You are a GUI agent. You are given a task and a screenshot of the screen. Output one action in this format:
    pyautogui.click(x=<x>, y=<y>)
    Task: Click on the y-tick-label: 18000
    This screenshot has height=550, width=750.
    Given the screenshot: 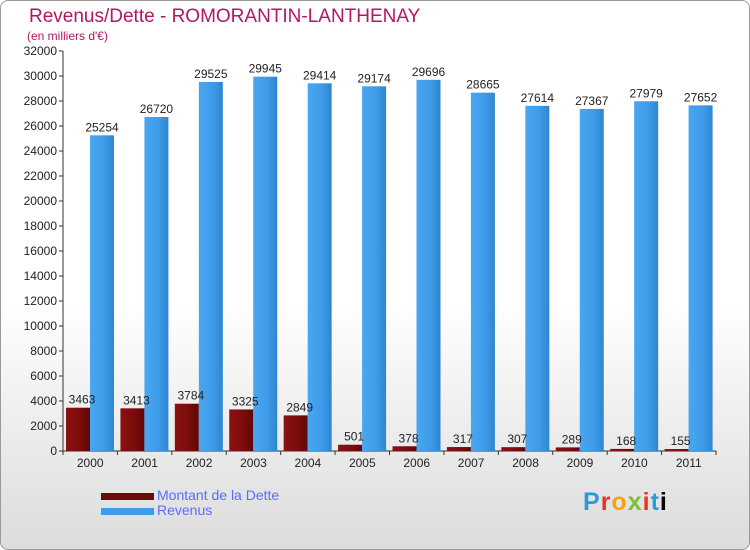 What is the action you would take?
    pyautogui.click(x=41, y=226)
    